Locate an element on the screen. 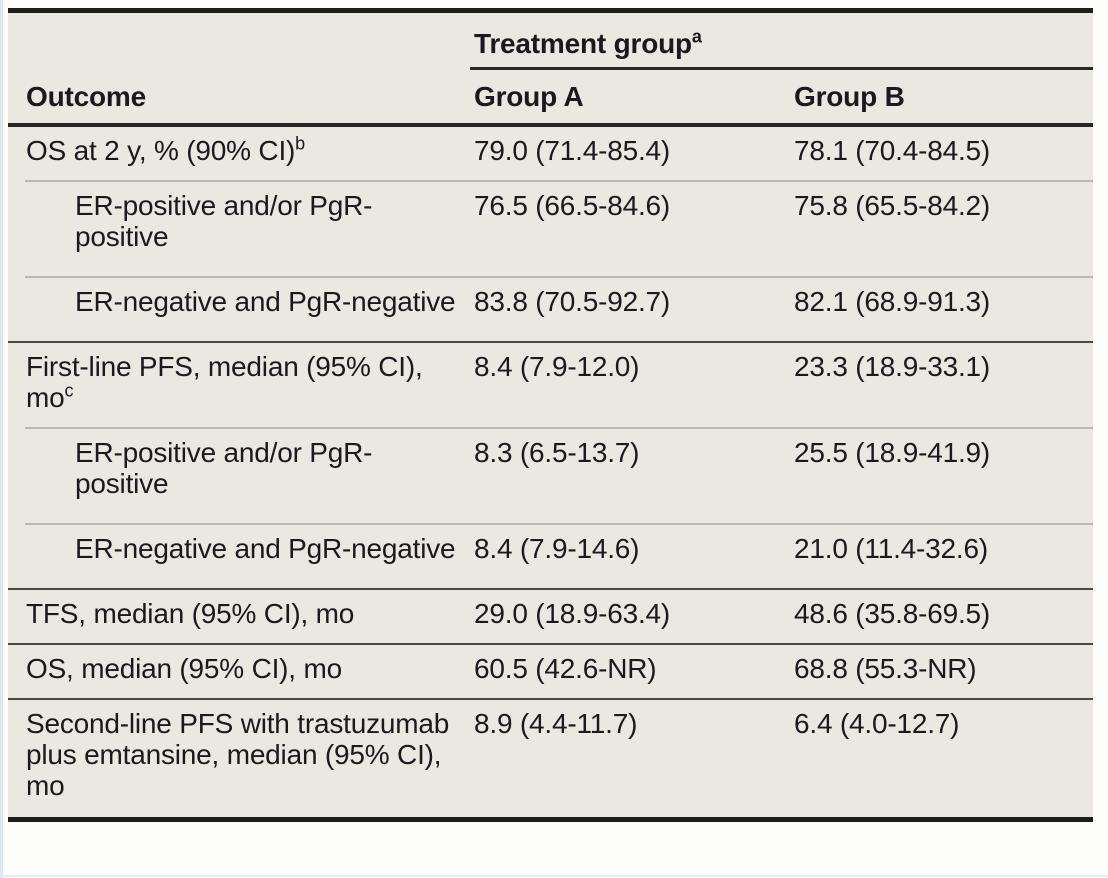  outcome-cell: OS, median (95% CI), mo is located at coordinates (239, 670).